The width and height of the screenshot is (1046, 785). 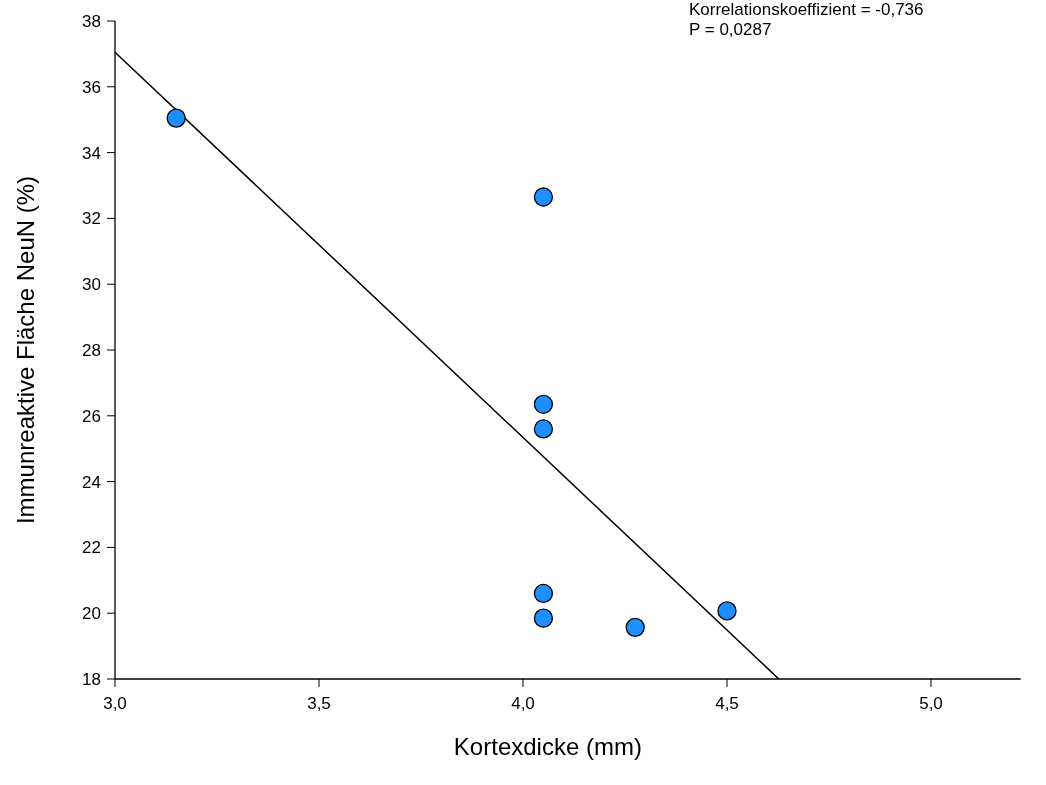 I want to click on y-tick-label: 28, so click(x=91, y=350).